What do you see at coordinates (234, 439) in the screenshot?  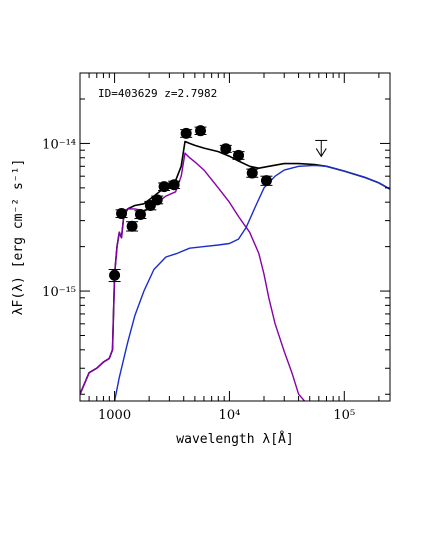 I see `x-axis-title: wavelength λ[Å]` at bounding box center [234, 439].